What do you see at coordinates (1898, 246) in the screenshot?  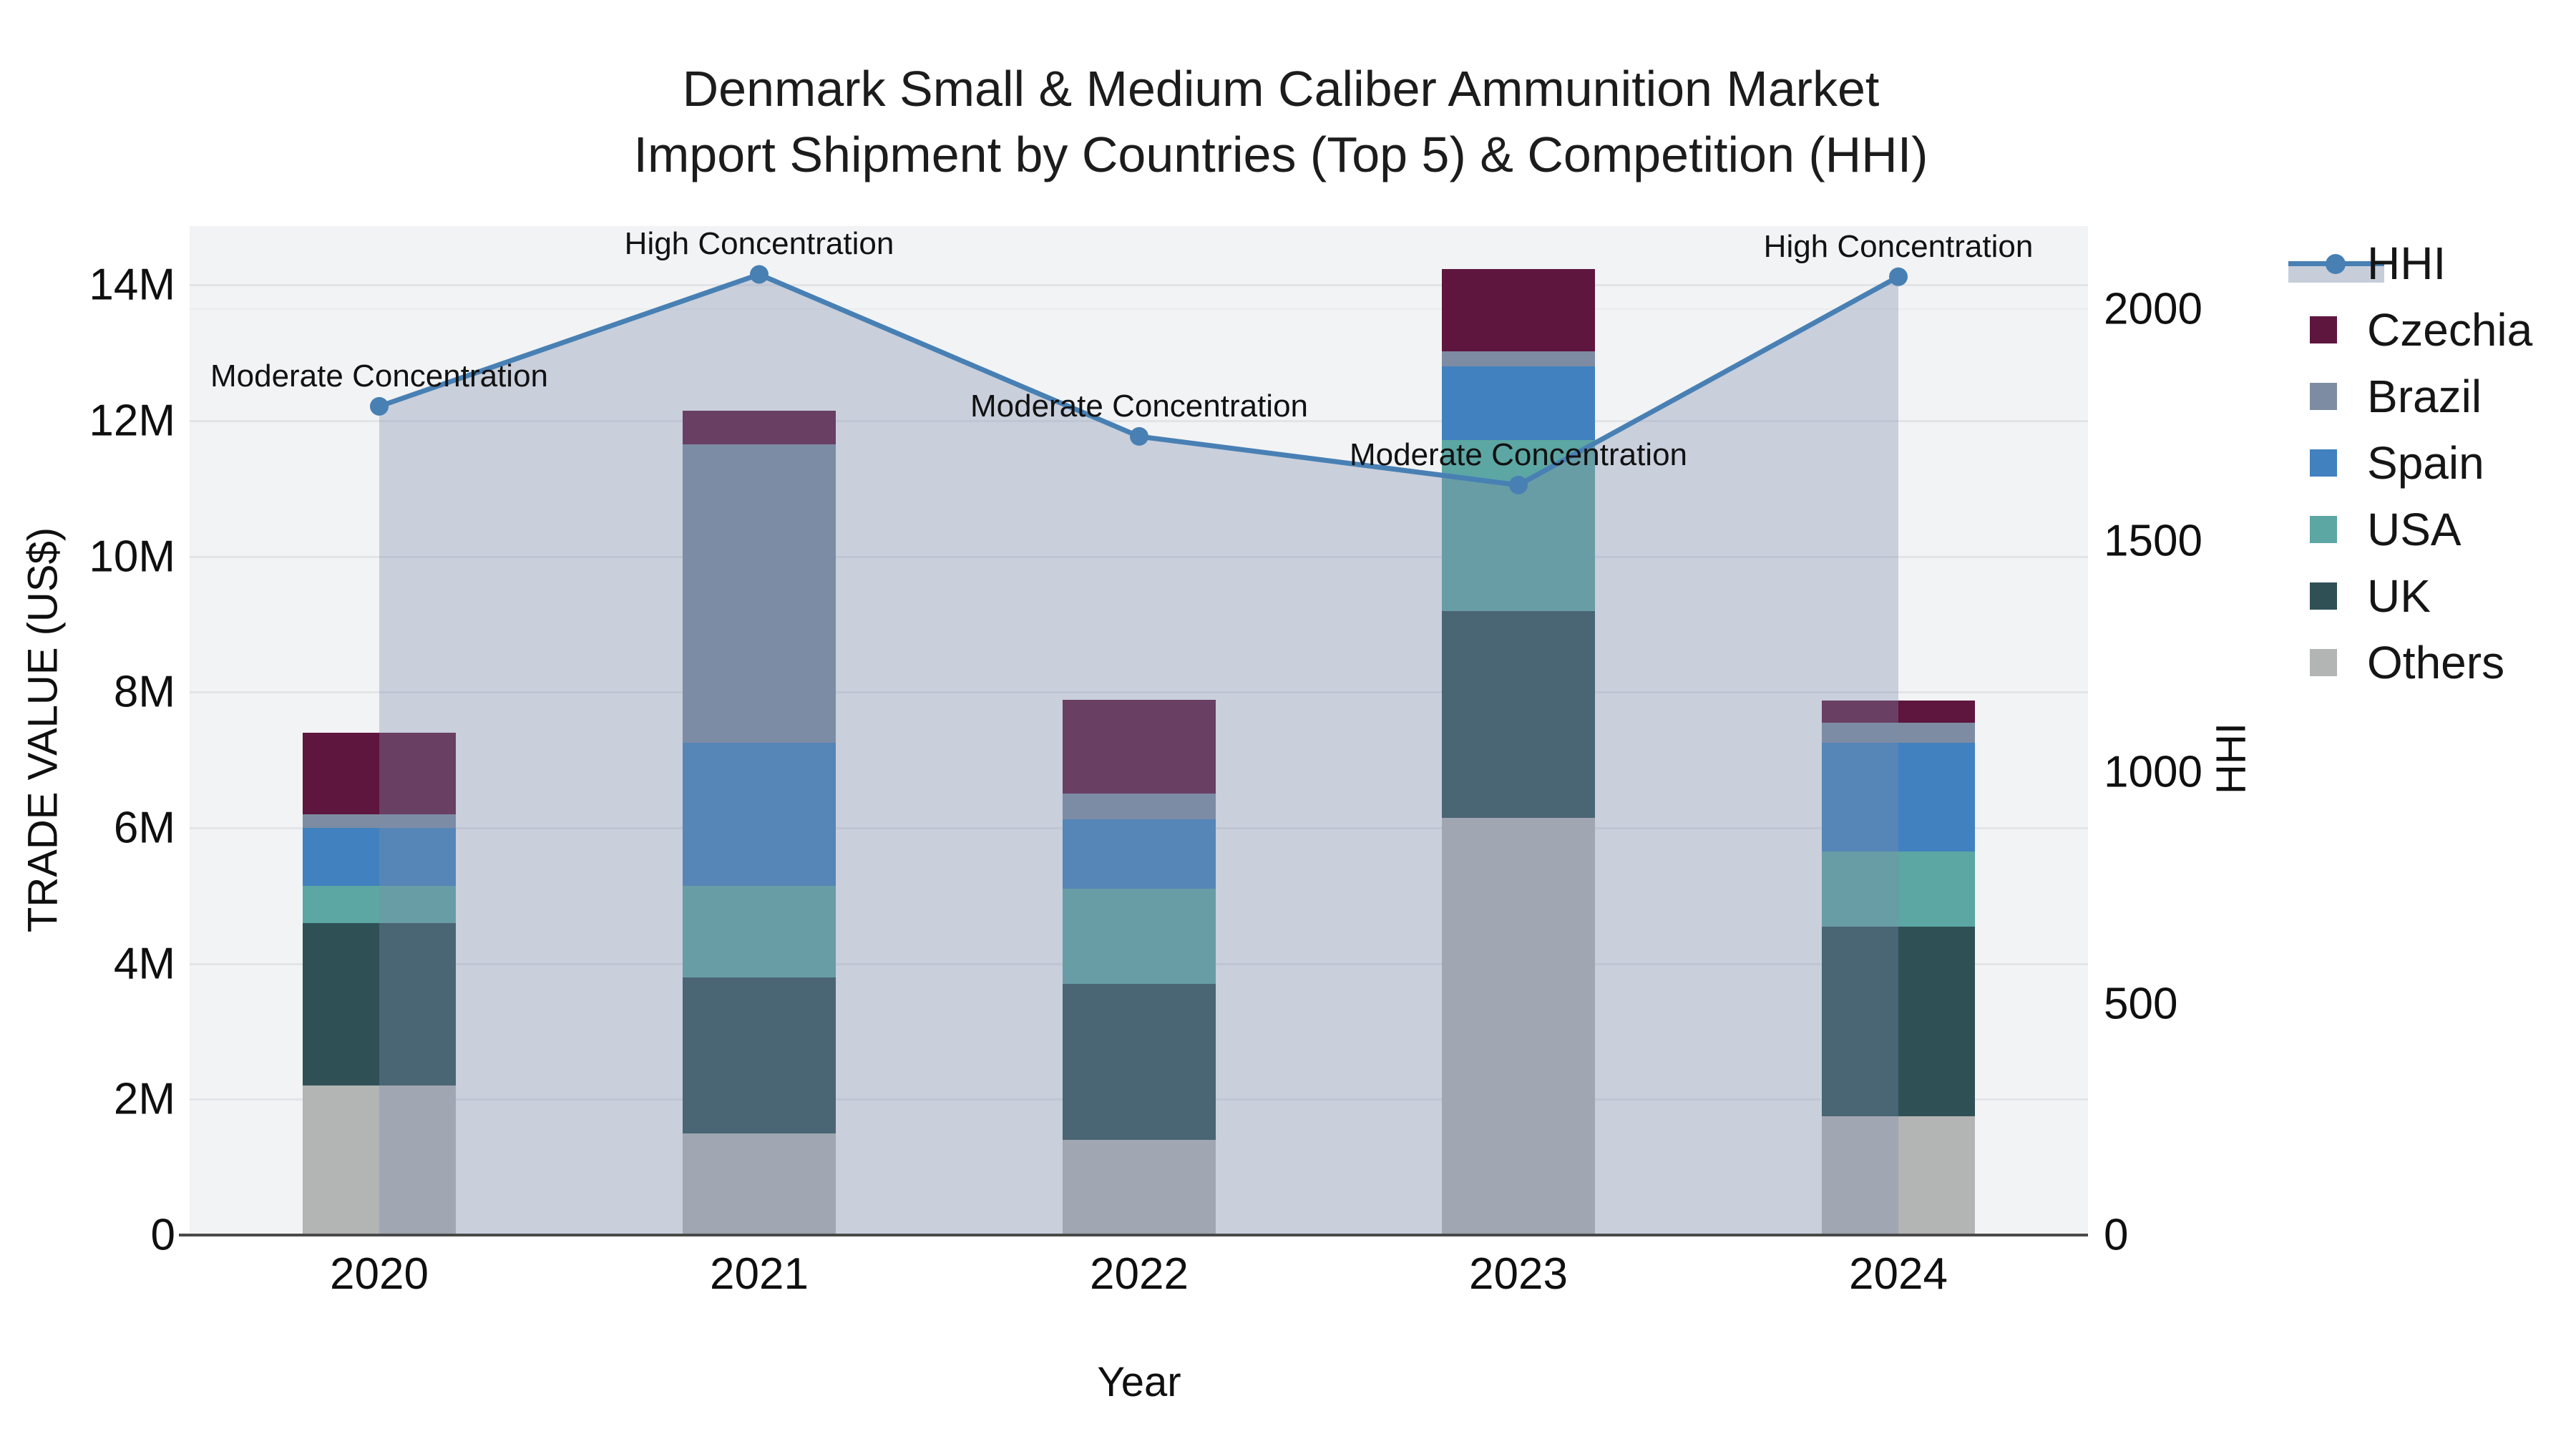 I see `annotation-2024: High Concentration` at bounding box center [1898, 246].